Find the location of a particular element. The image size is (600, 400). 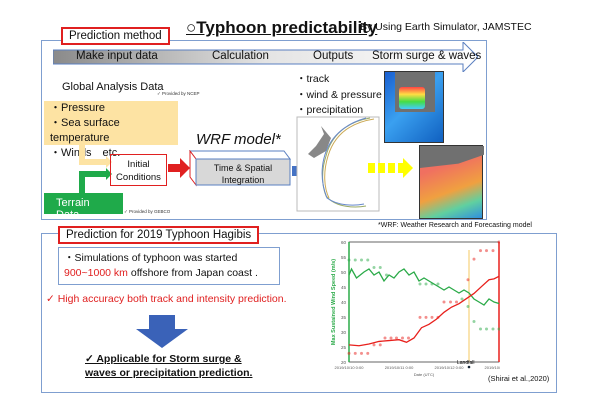

track-map is located at coordinates (338, 164).